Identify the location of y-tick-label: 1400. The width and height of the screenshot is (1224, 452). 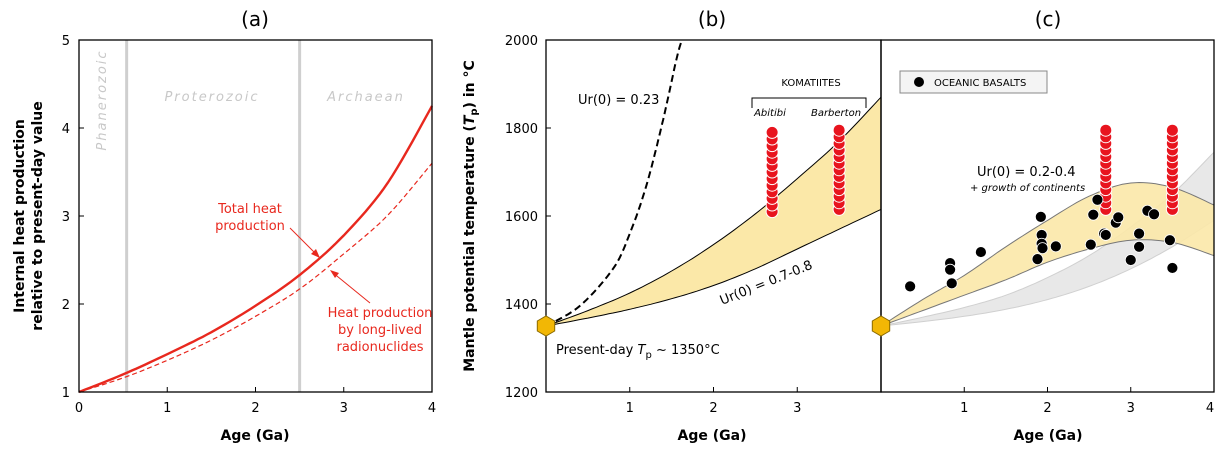
(521, 305).